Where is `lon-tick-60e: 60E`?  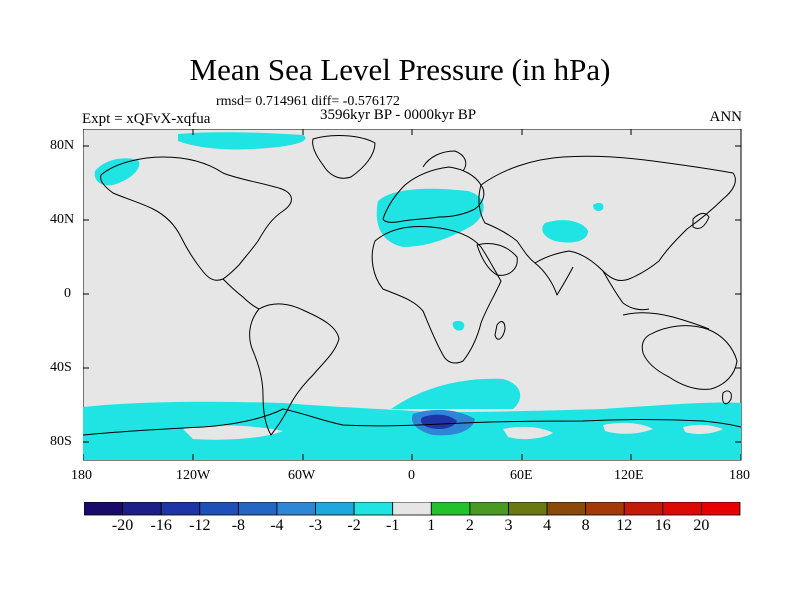
lon-tick-60e: 60E is located at coordinates (521, 475).